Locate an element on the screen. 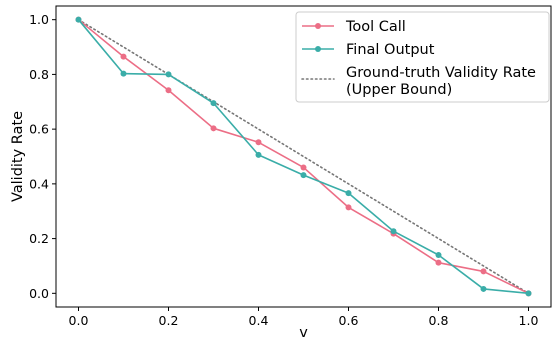  y-axis-label: Validity Rate is located at coordinates (18, 156).